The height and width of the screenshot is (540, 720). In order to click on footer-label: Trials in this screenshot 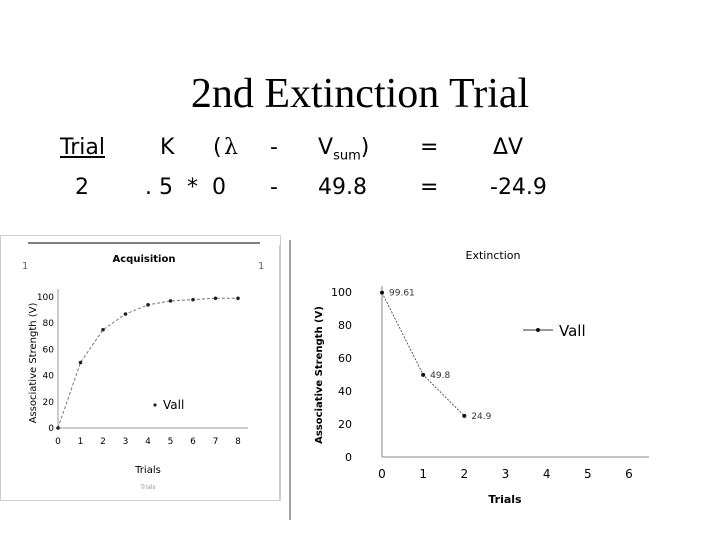, I will do `click(147, 487)`.